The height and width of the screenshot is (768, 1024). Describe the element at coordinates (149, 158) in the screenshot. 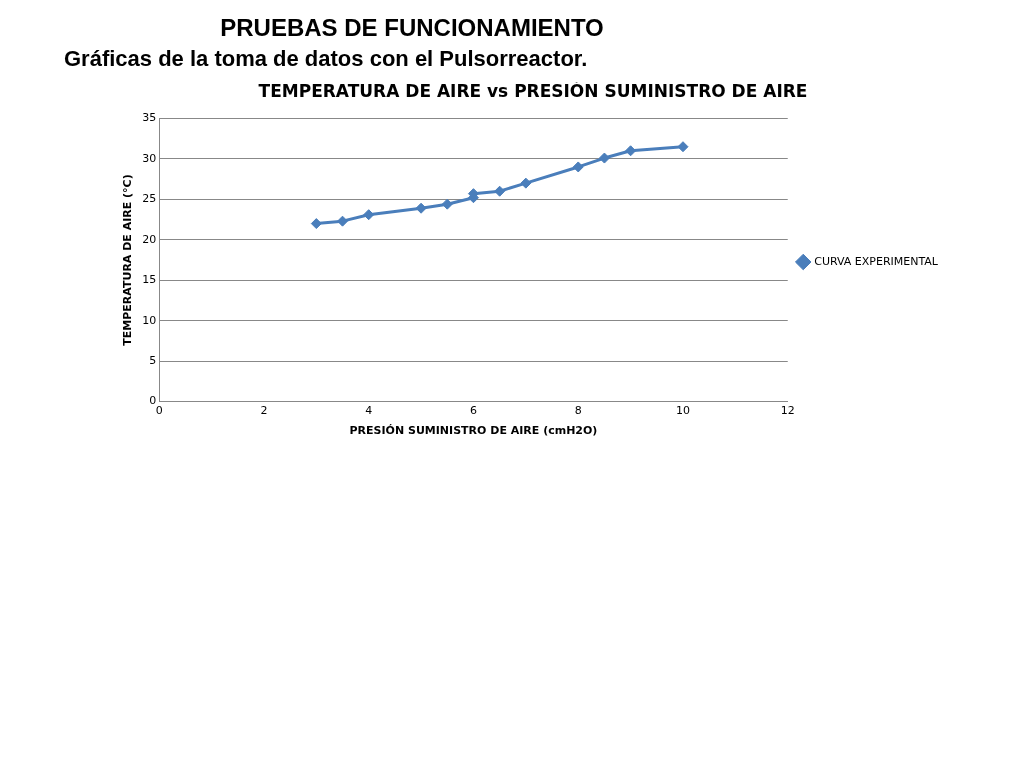

I see `y-tick-label: 30` at that location.